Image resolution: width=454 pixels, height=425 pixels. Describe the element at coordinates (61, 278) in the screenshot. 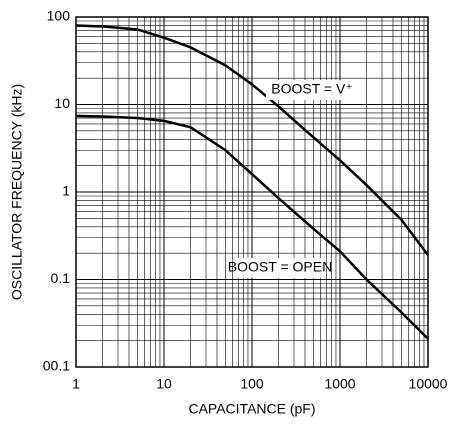

I see `y-tick-label: 0.1` at that location.